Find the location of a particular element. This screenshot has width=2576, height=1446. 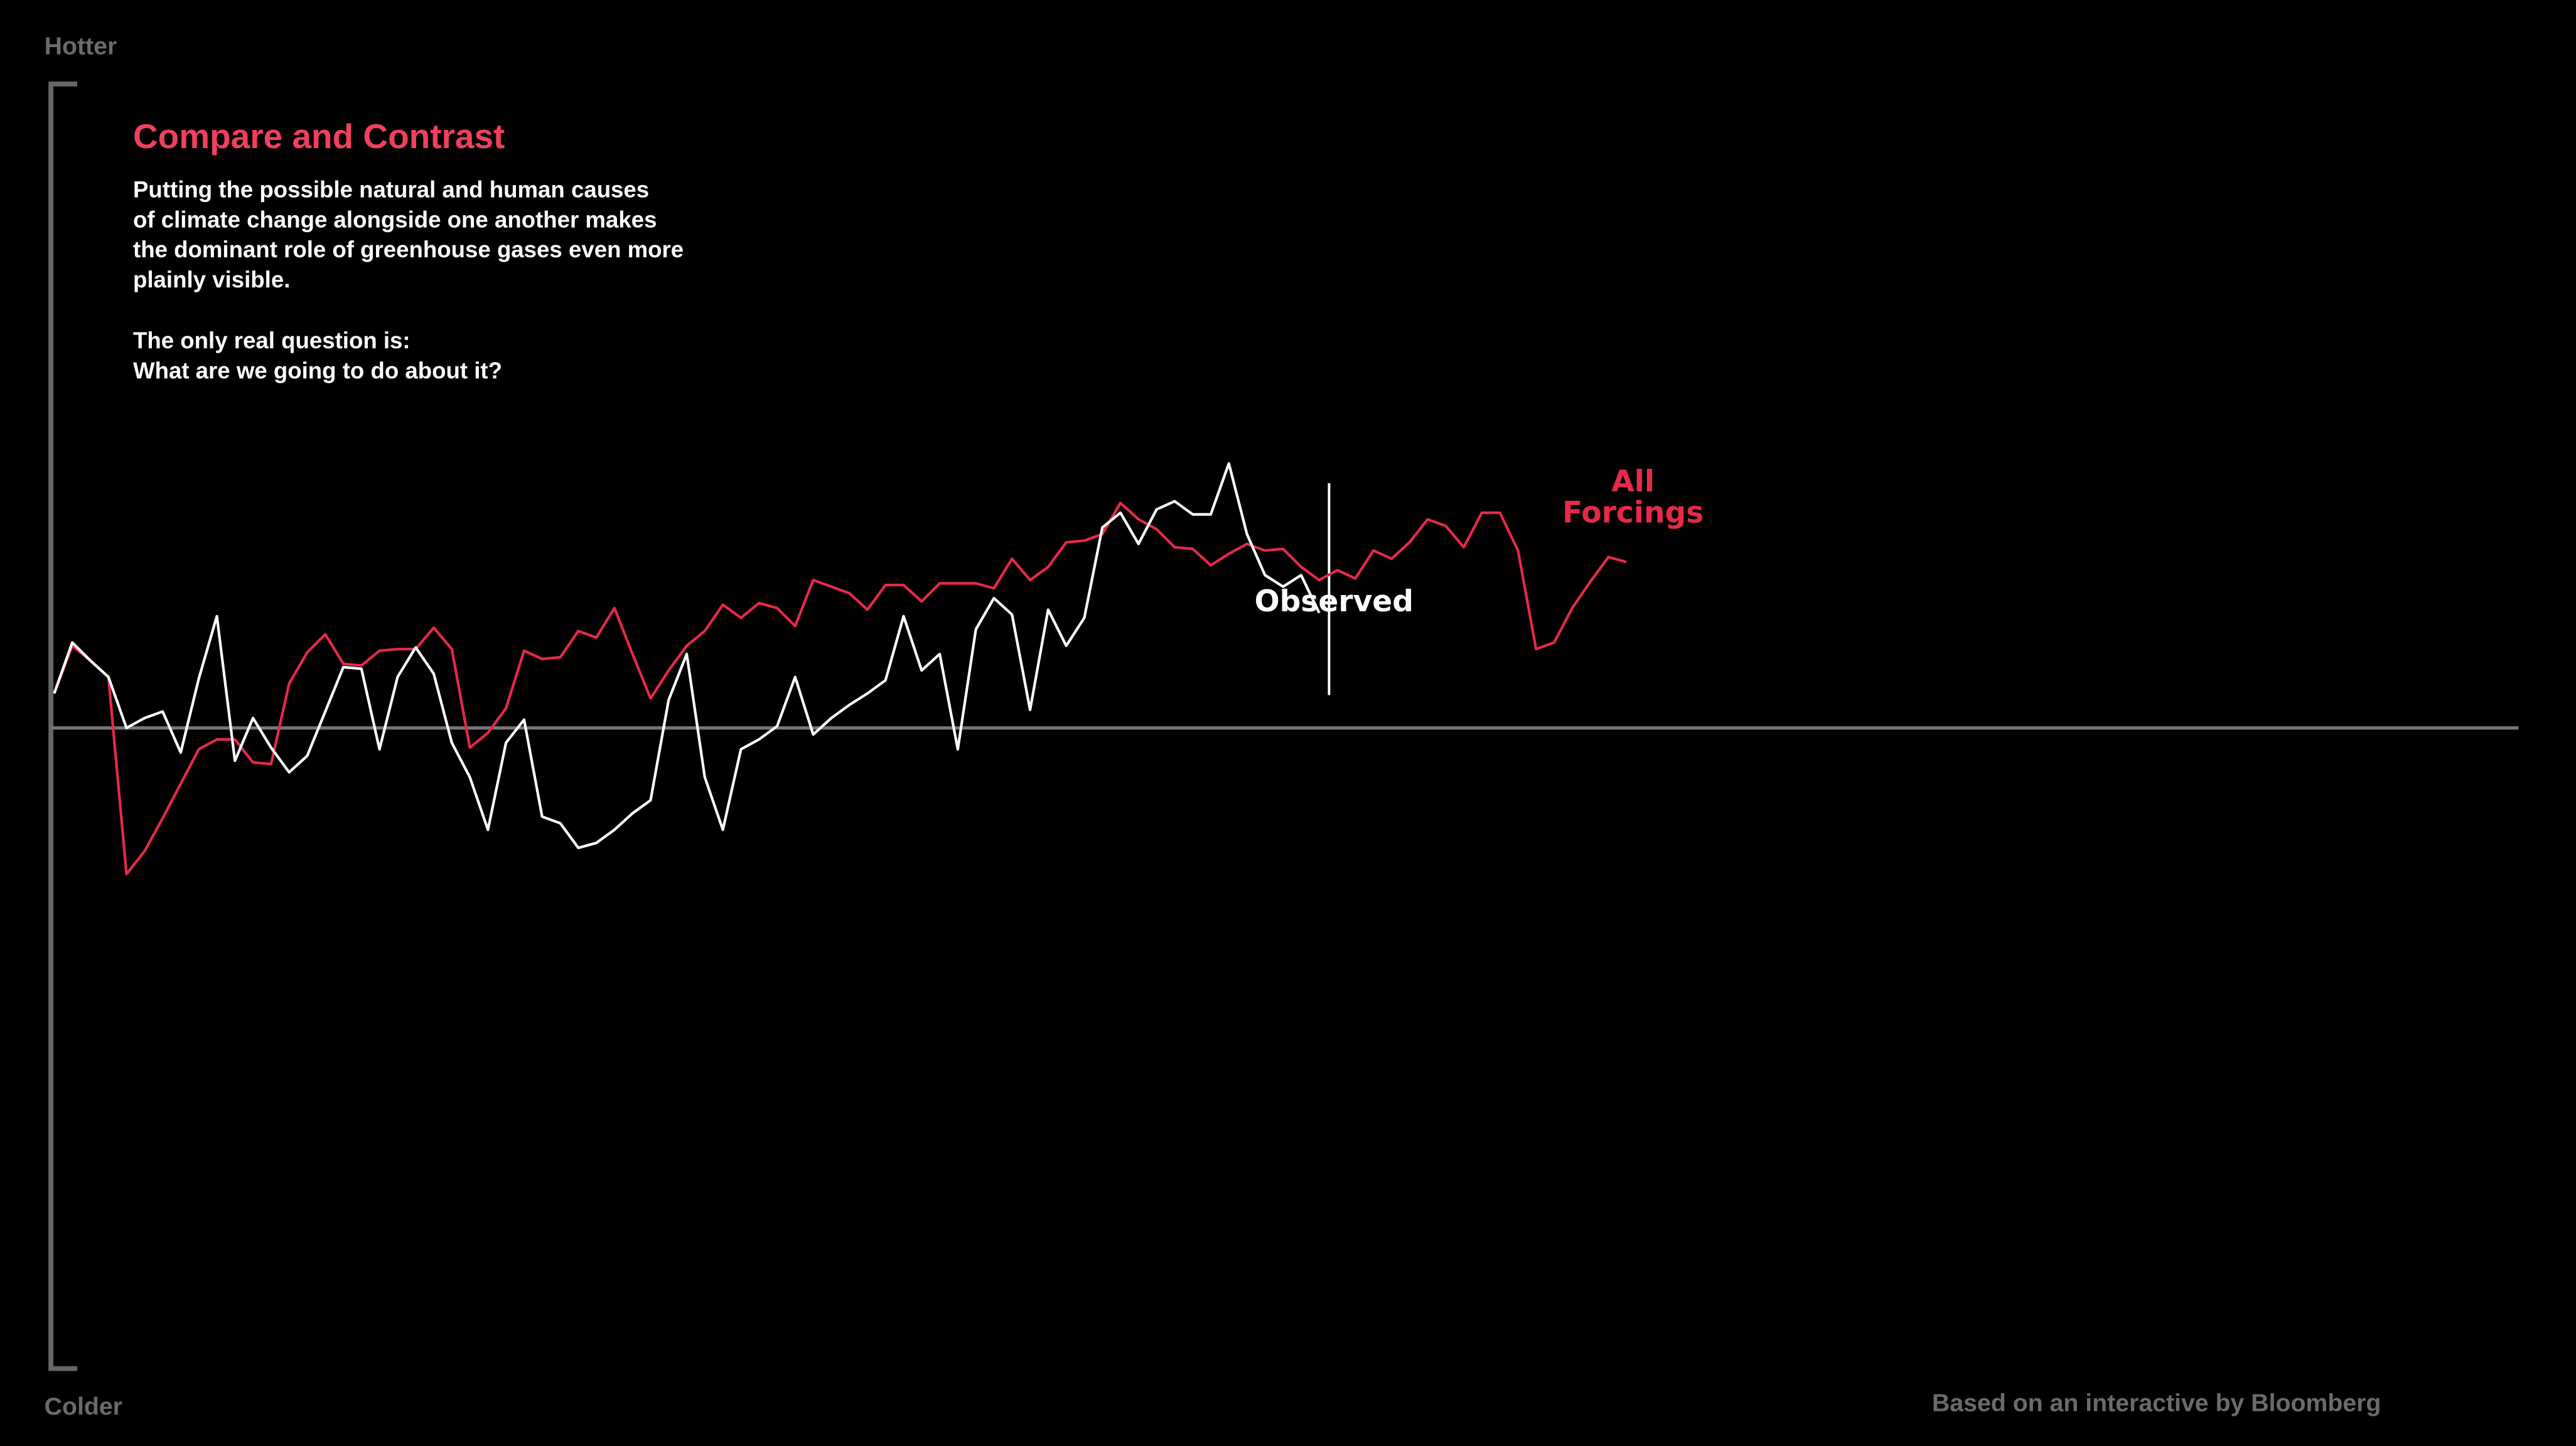

question-line: The only real question is: is located at coordinates (272, 340).